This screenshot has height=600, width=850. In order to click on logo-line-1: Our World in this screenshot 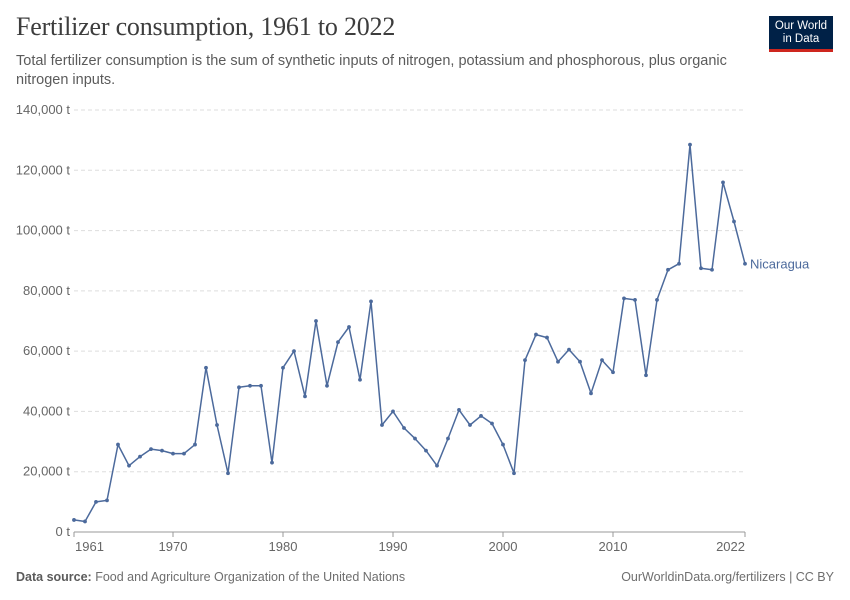, I will do `click(801, 26)`.